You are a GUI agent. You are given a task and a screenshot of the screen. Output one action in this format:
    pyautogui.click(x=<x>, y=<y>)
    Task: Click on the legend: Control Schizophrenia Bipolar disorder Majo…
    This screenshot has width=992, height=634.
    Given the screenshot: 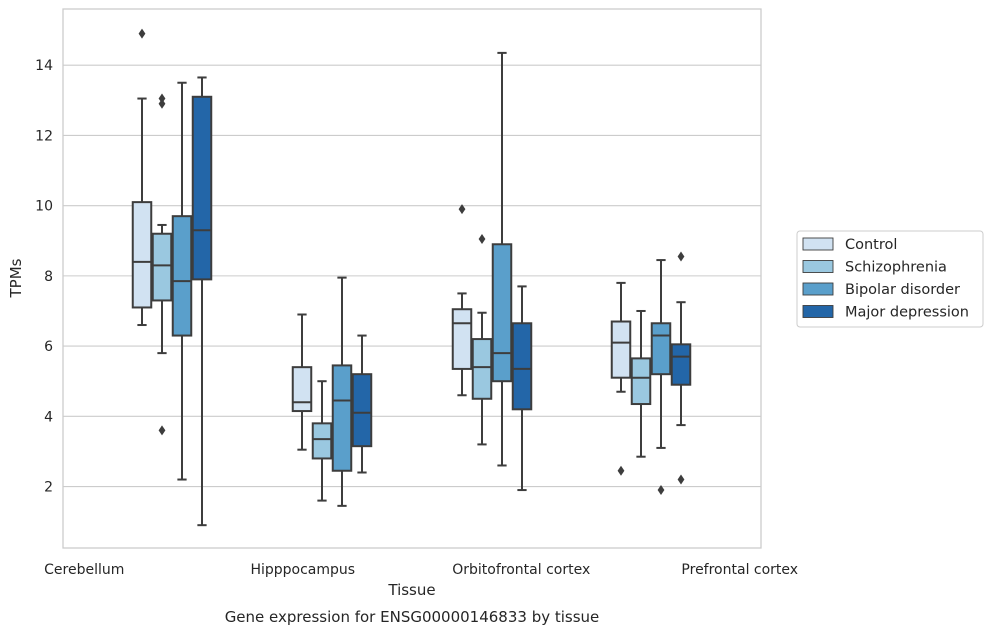 What is the action you would take?
    pyautogui.click(x=890, y=279)
    